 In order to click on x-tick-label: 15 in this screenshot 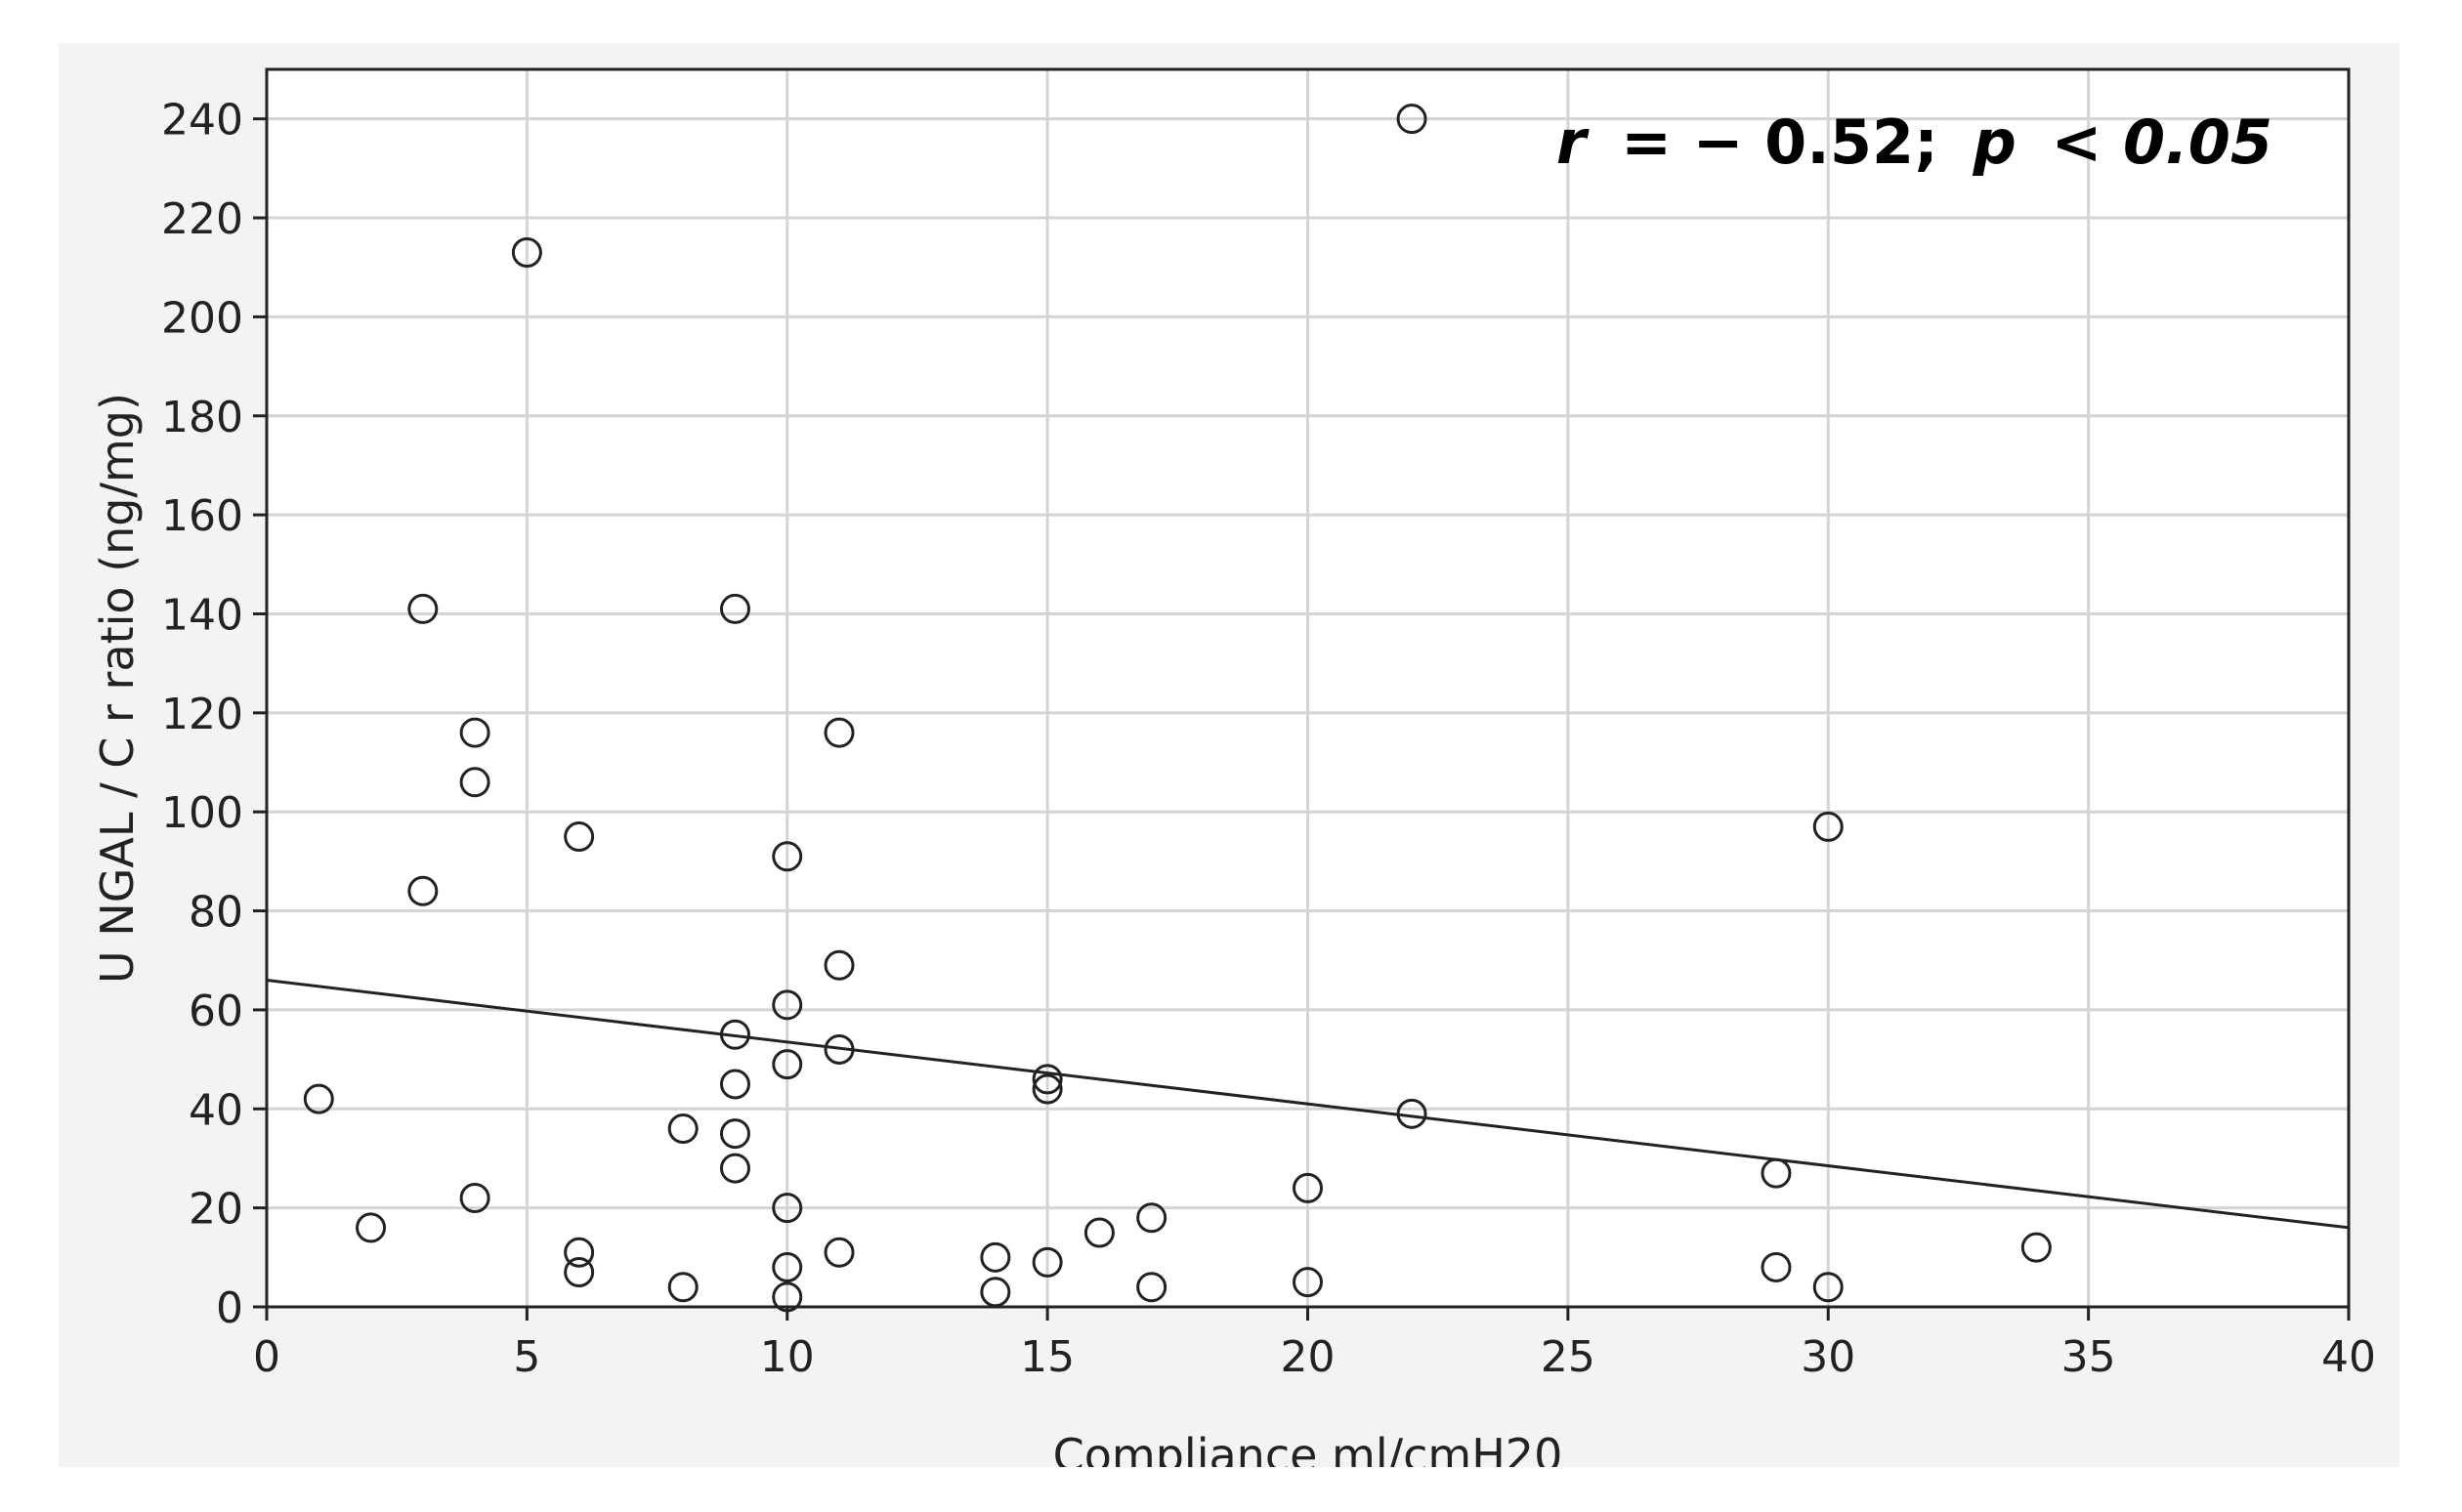, I will do `click(1048, 1357)`.